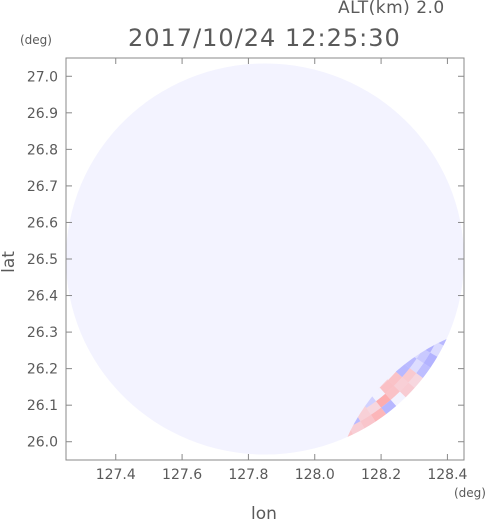  I want to click on y-tick-label: 26.7, so click(42, 187).